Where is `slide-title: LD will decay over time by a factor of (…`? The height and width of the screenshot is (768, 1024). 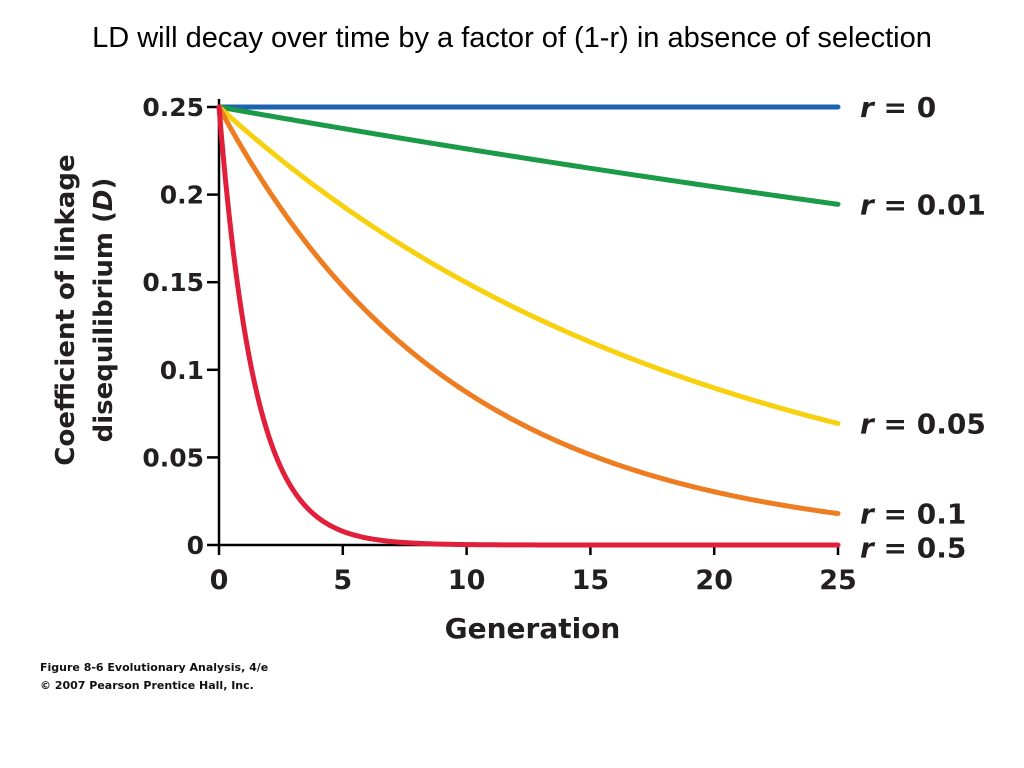
slide-title: LD will decay over time by a factor of (… is located at coordinates (512, 38).